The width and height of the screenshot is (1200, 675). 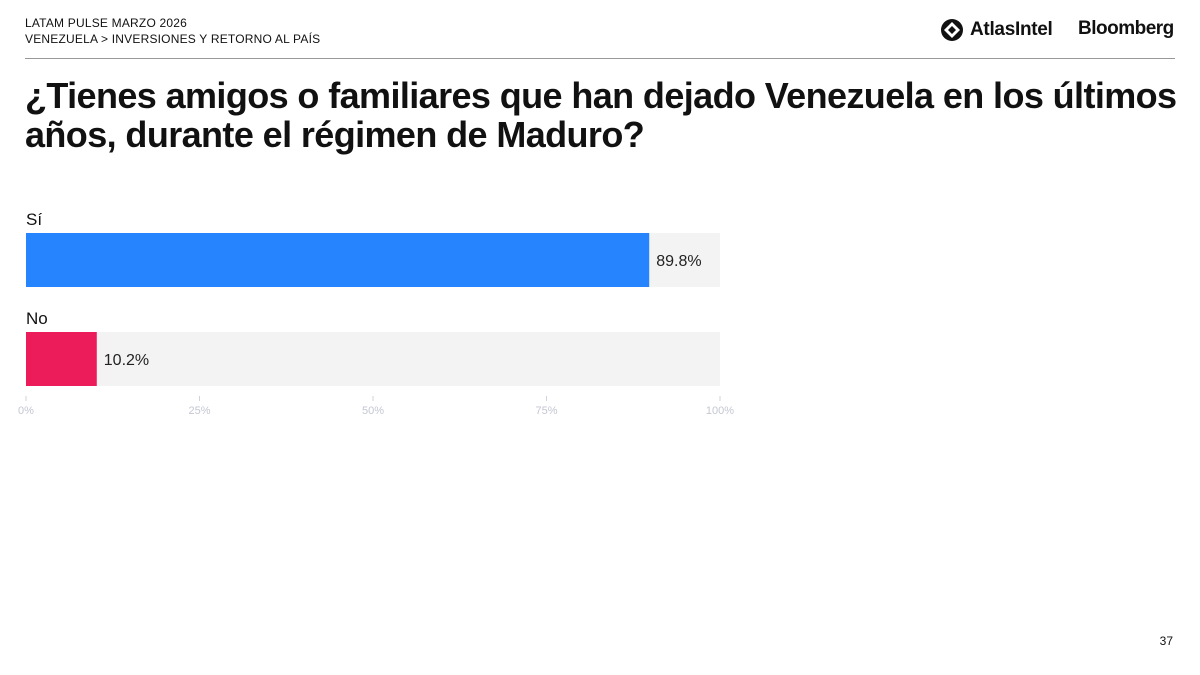 What do you see at coordinates (26, 411) in the screenshot?
I see `x-tick-label: 0%` at bounding box center [26, 411].